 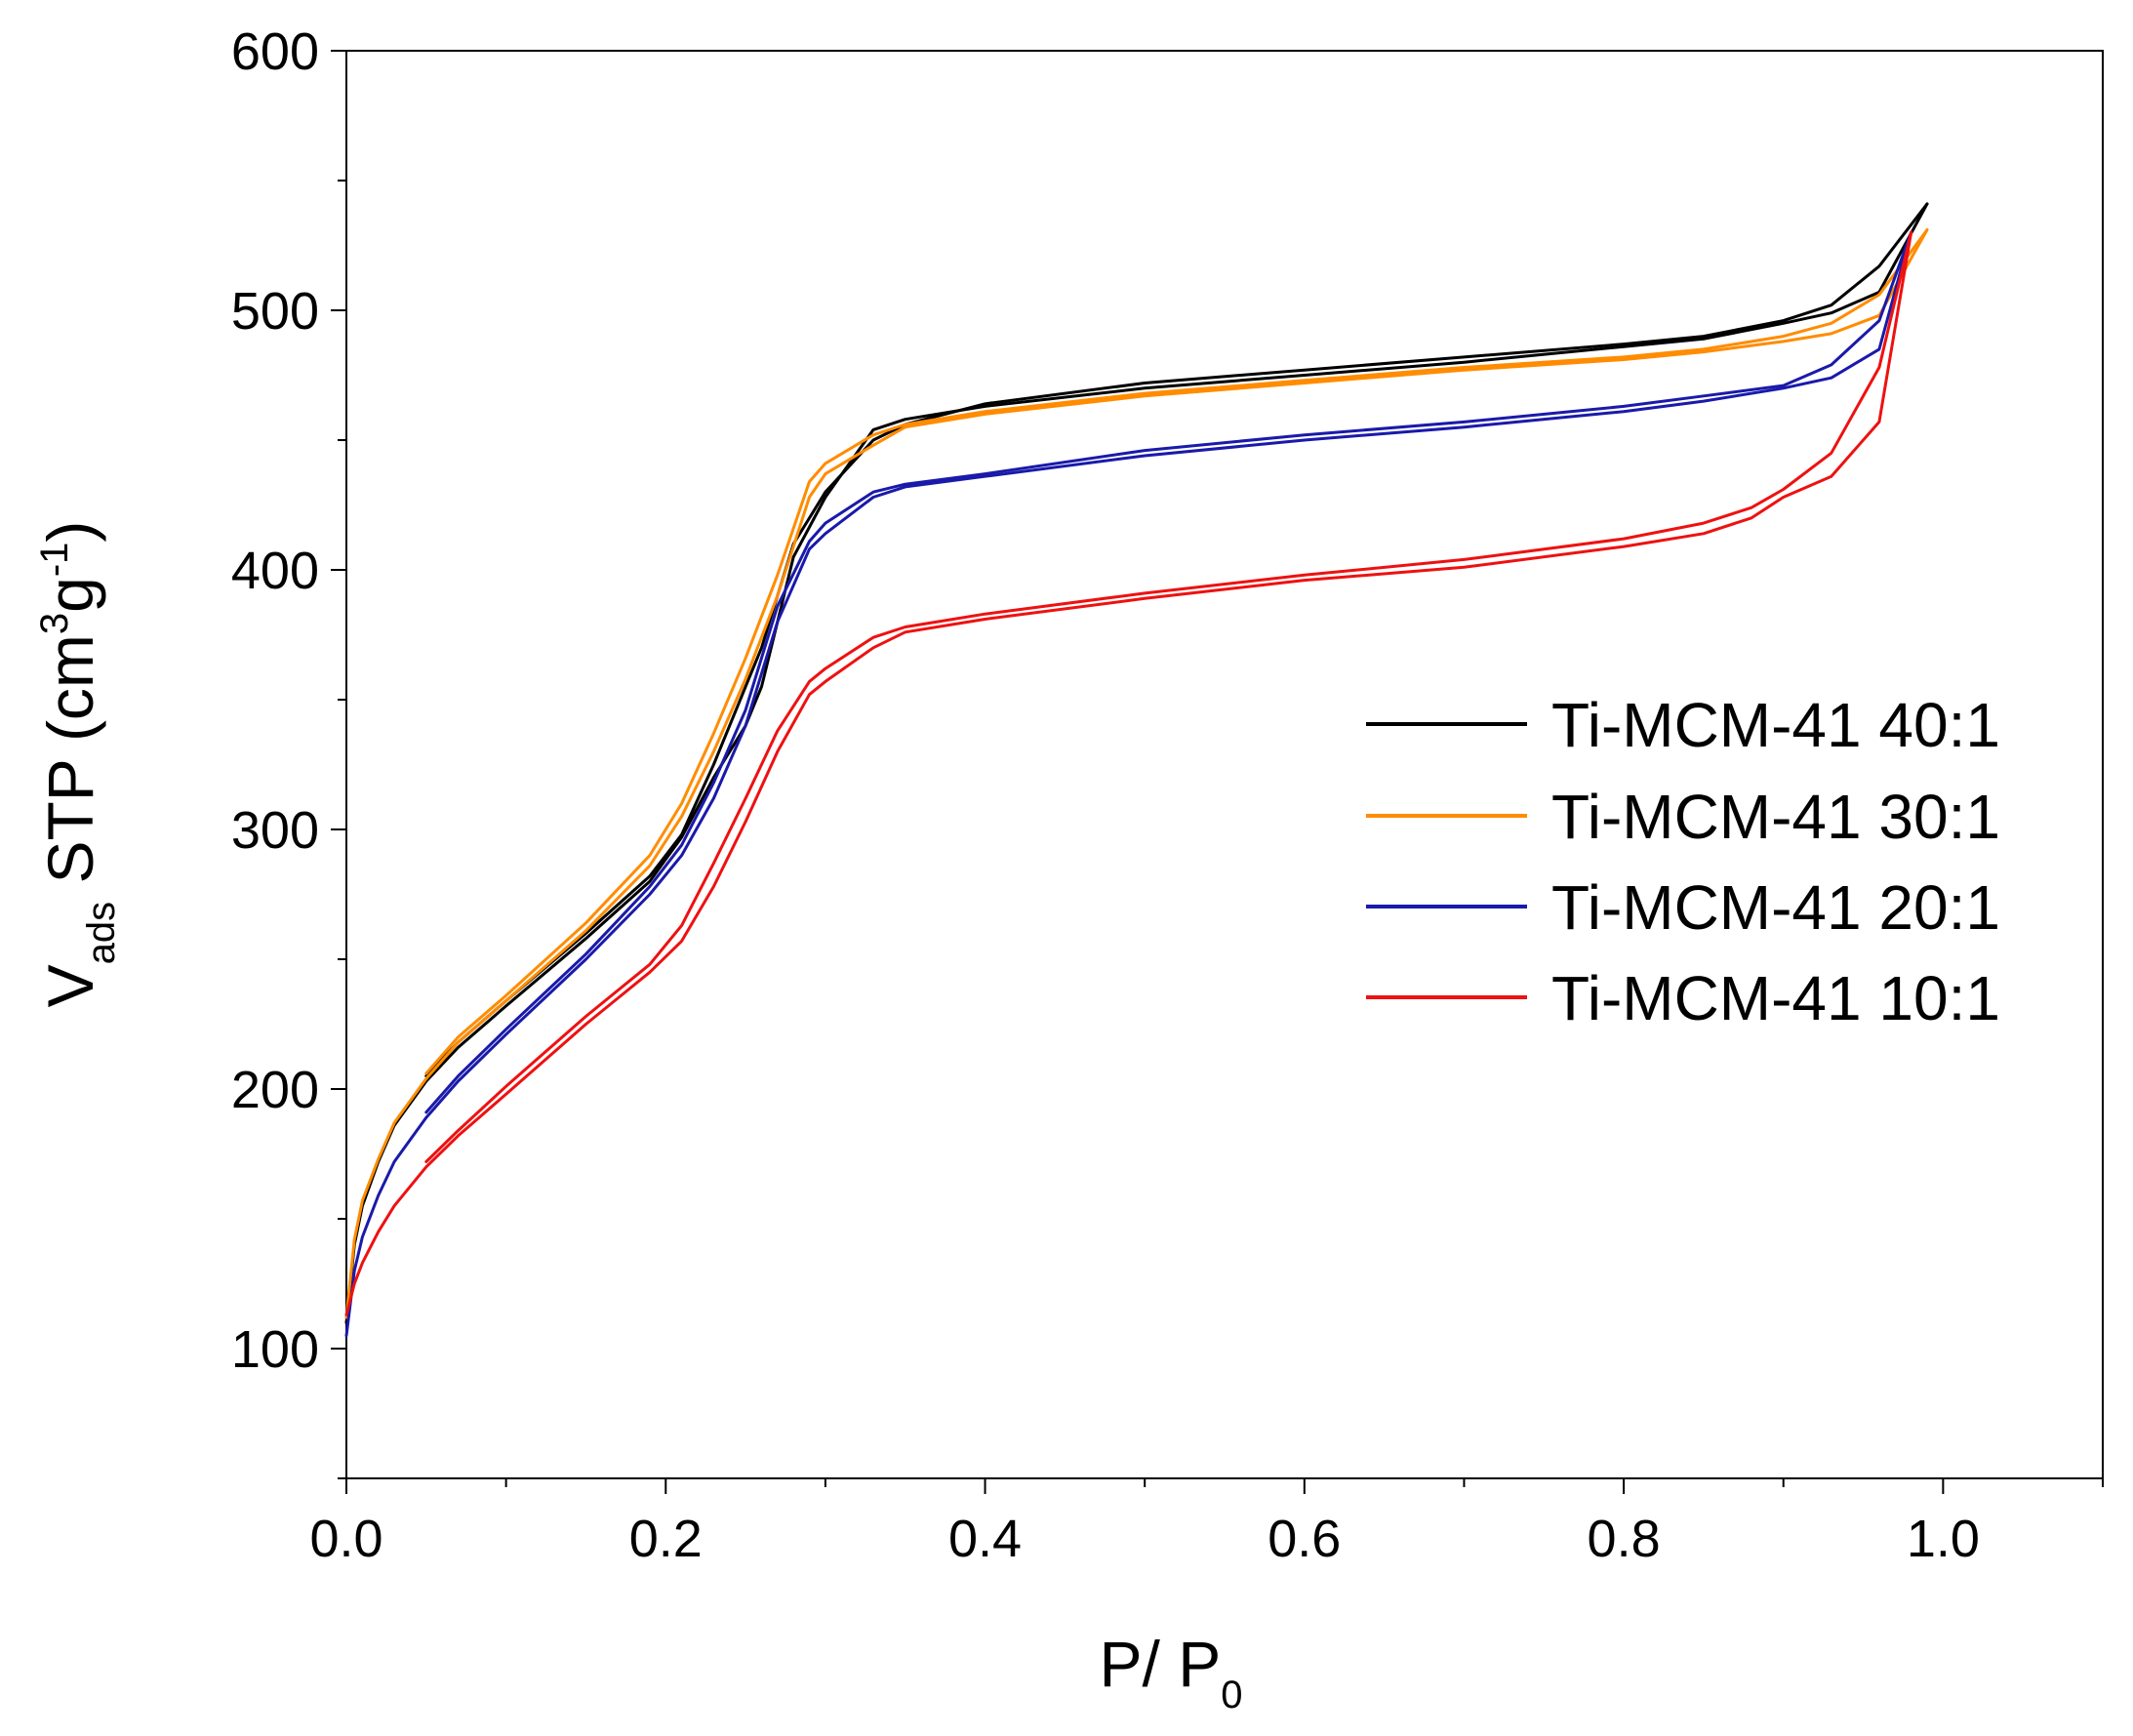 I want to click on x-axis-title-main: P/ P, so click(x=1161, y=1664).